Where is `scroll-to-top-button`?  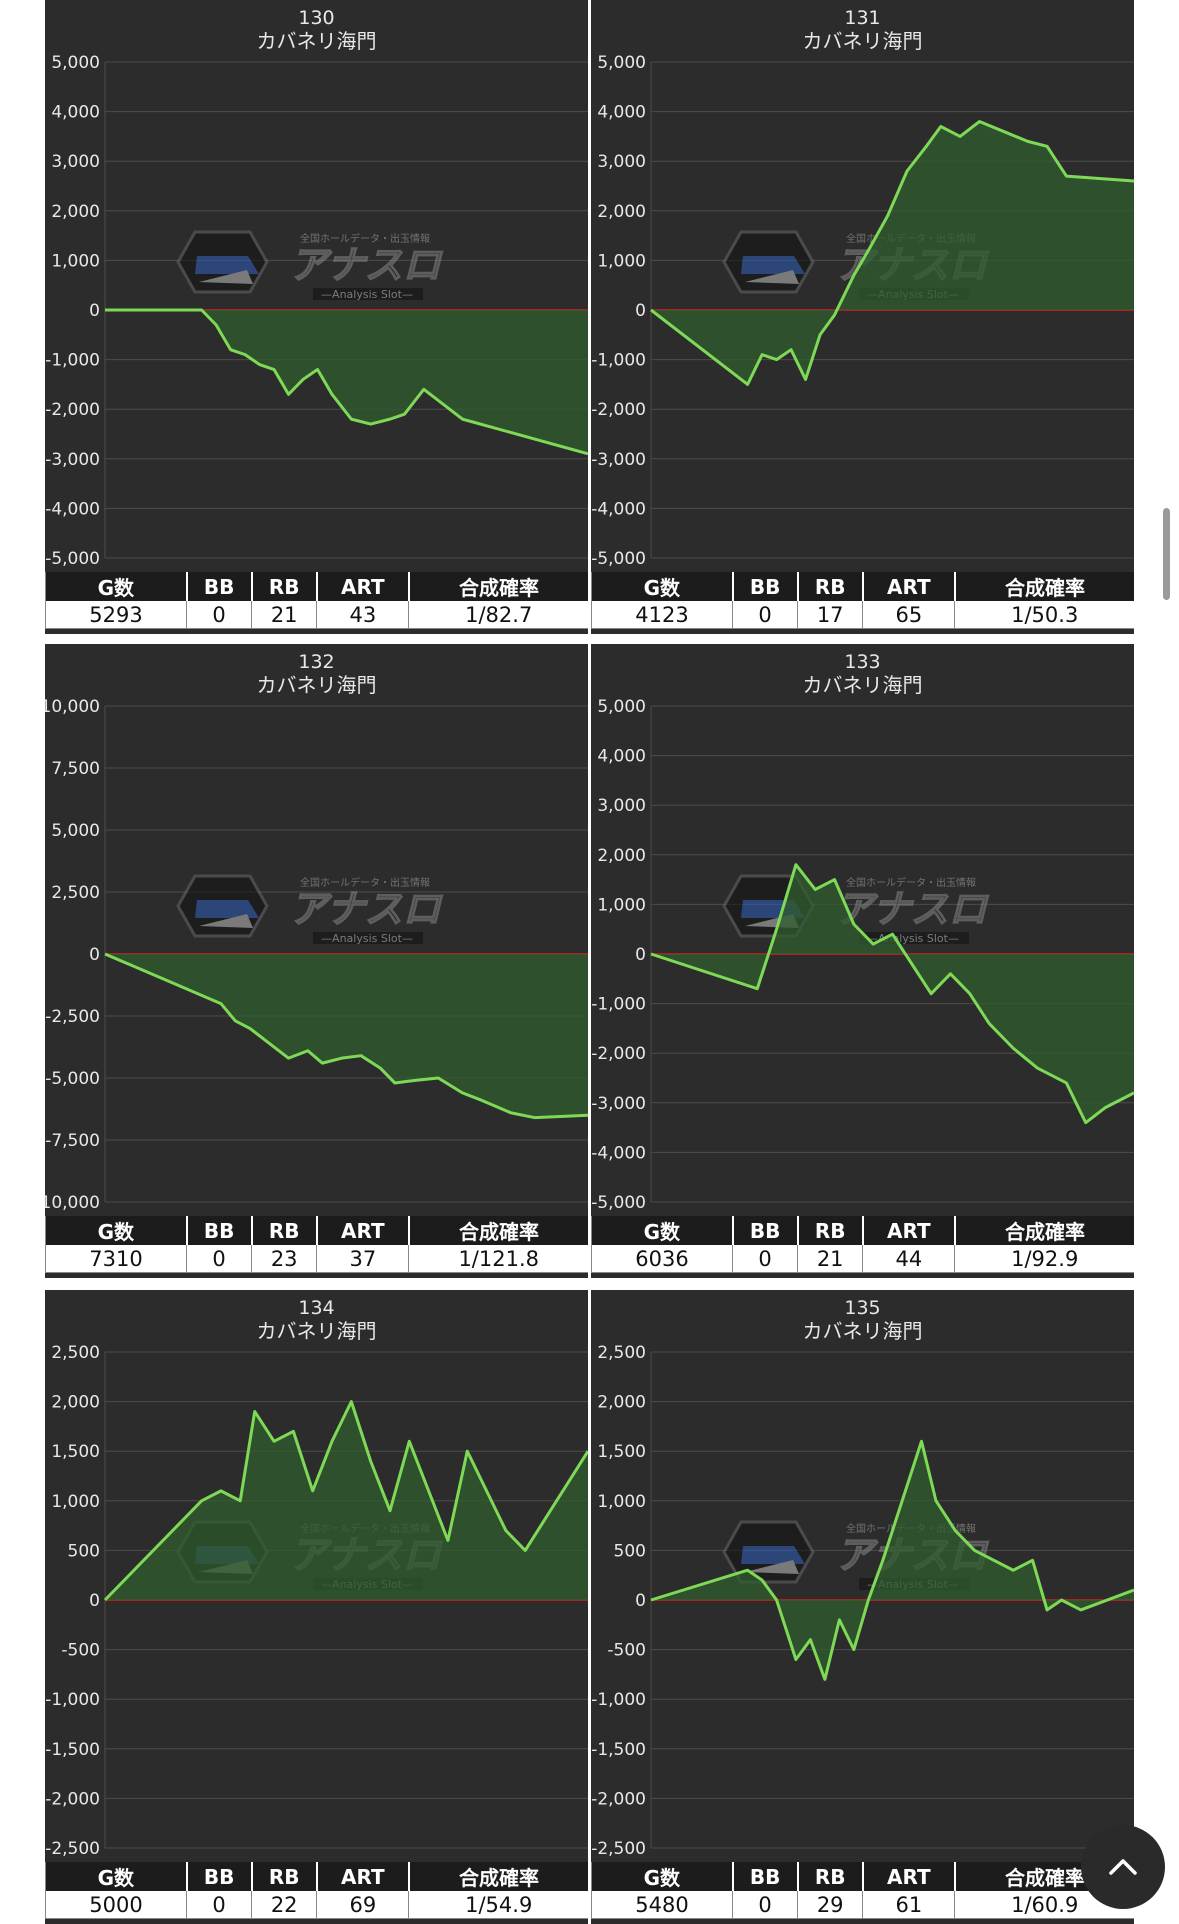 scroll-to-top-button is located at coordinates (1123, 1867).